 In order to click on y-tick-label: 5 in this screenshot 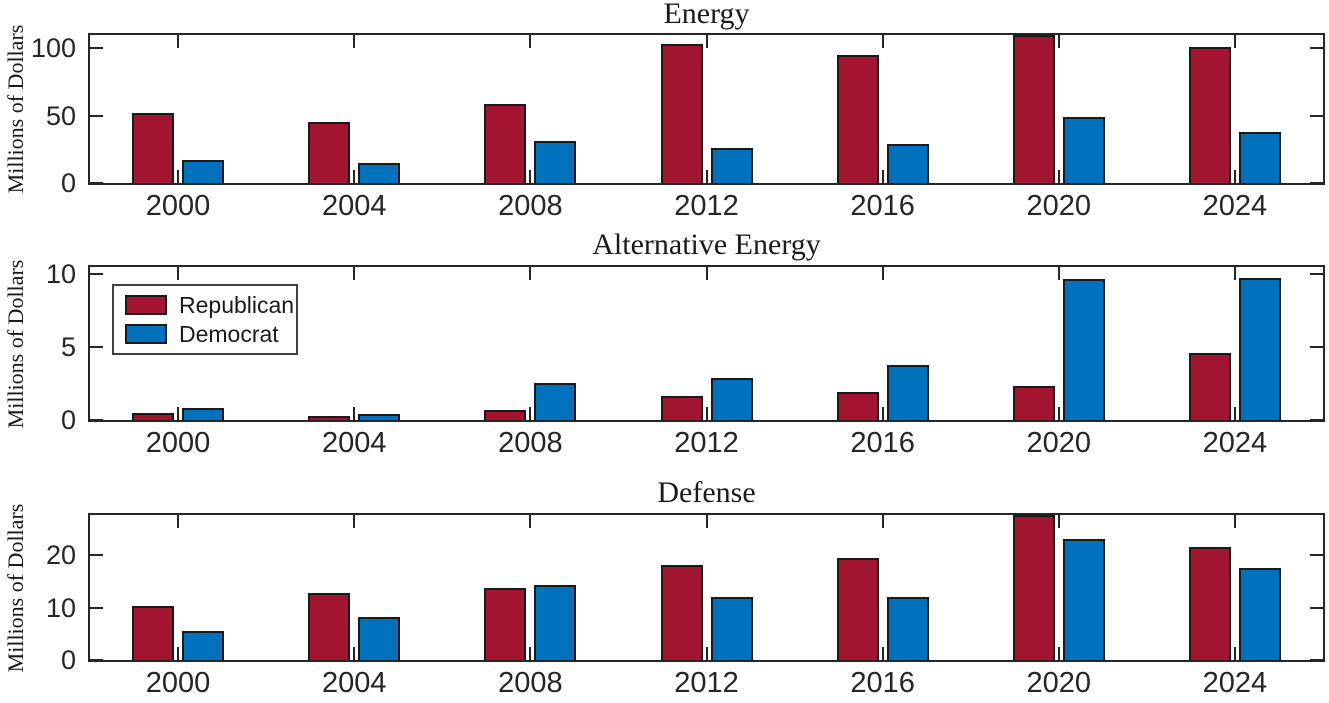, I will do `click(68, 347)`.